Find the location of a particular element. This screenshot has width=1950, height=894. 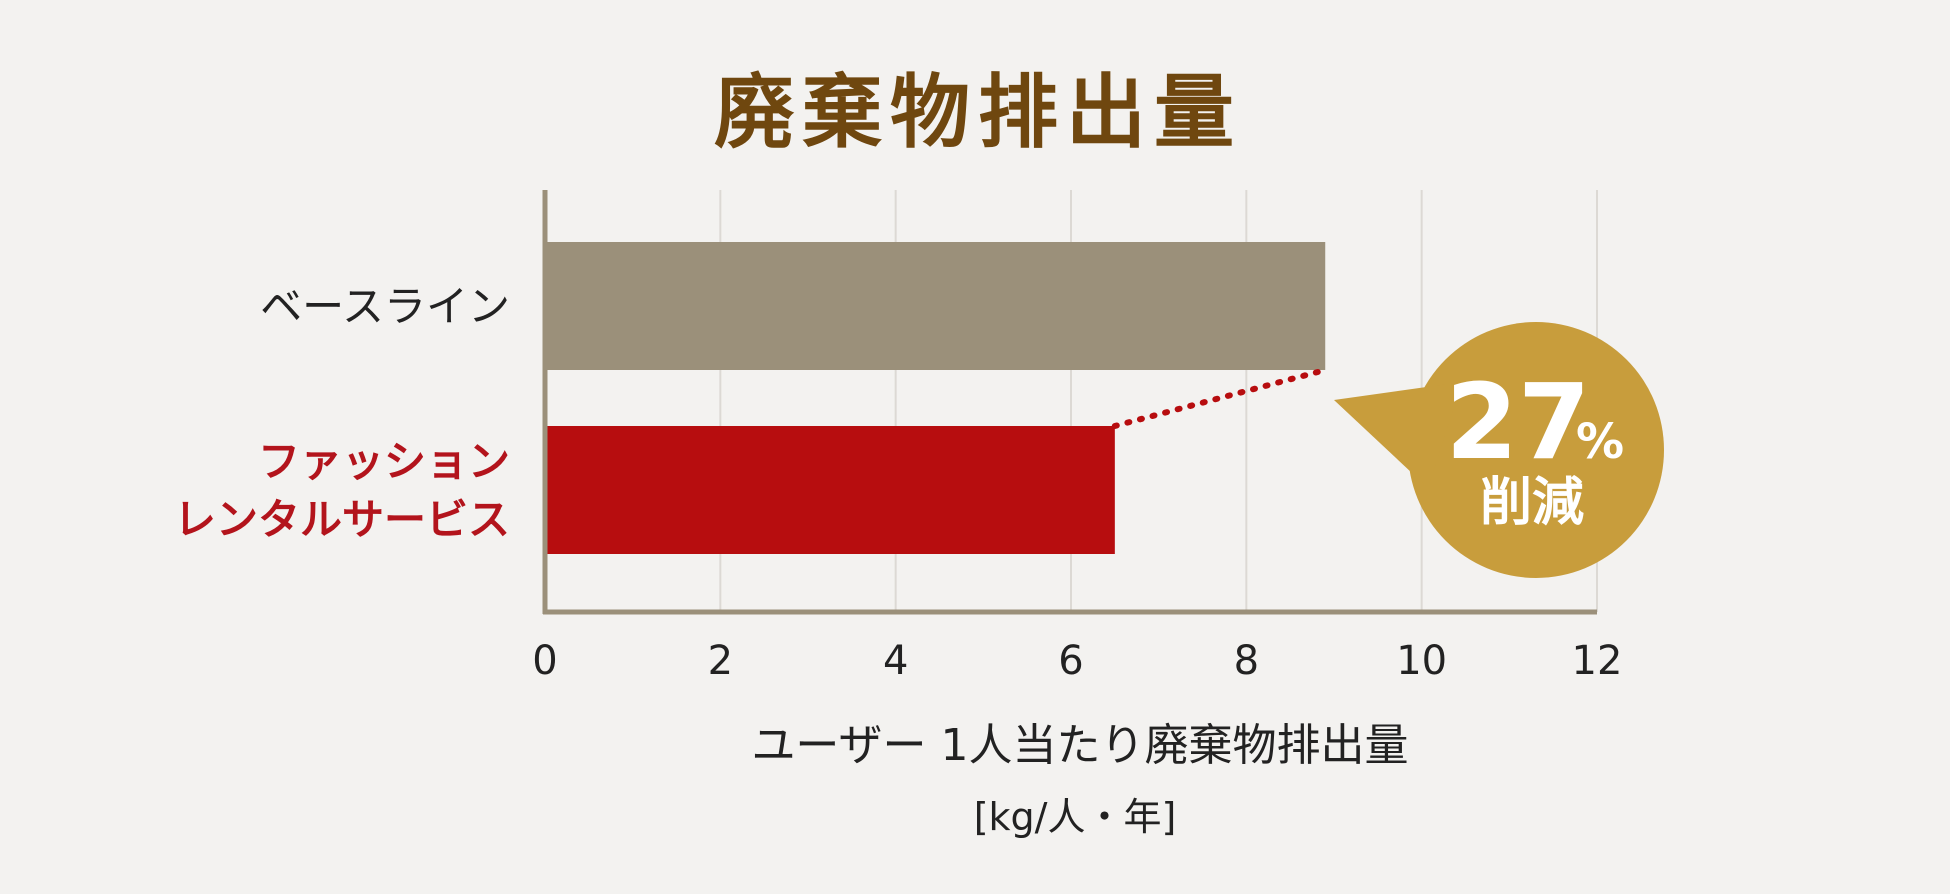

tick-labels: 0 2 4 6 8 10 12 is located at coordinates (1077, 661).